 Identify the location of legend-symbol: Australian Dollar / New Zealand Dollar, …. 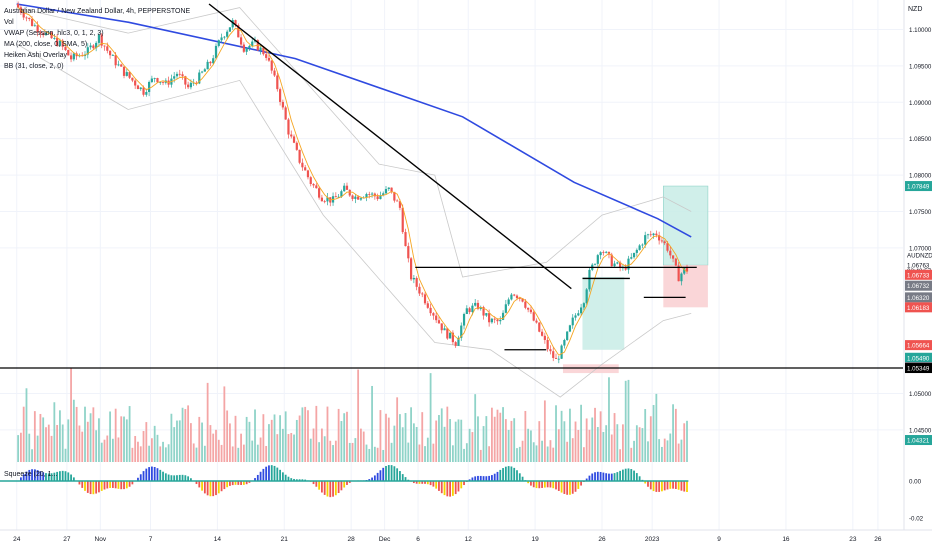
(97, 11).